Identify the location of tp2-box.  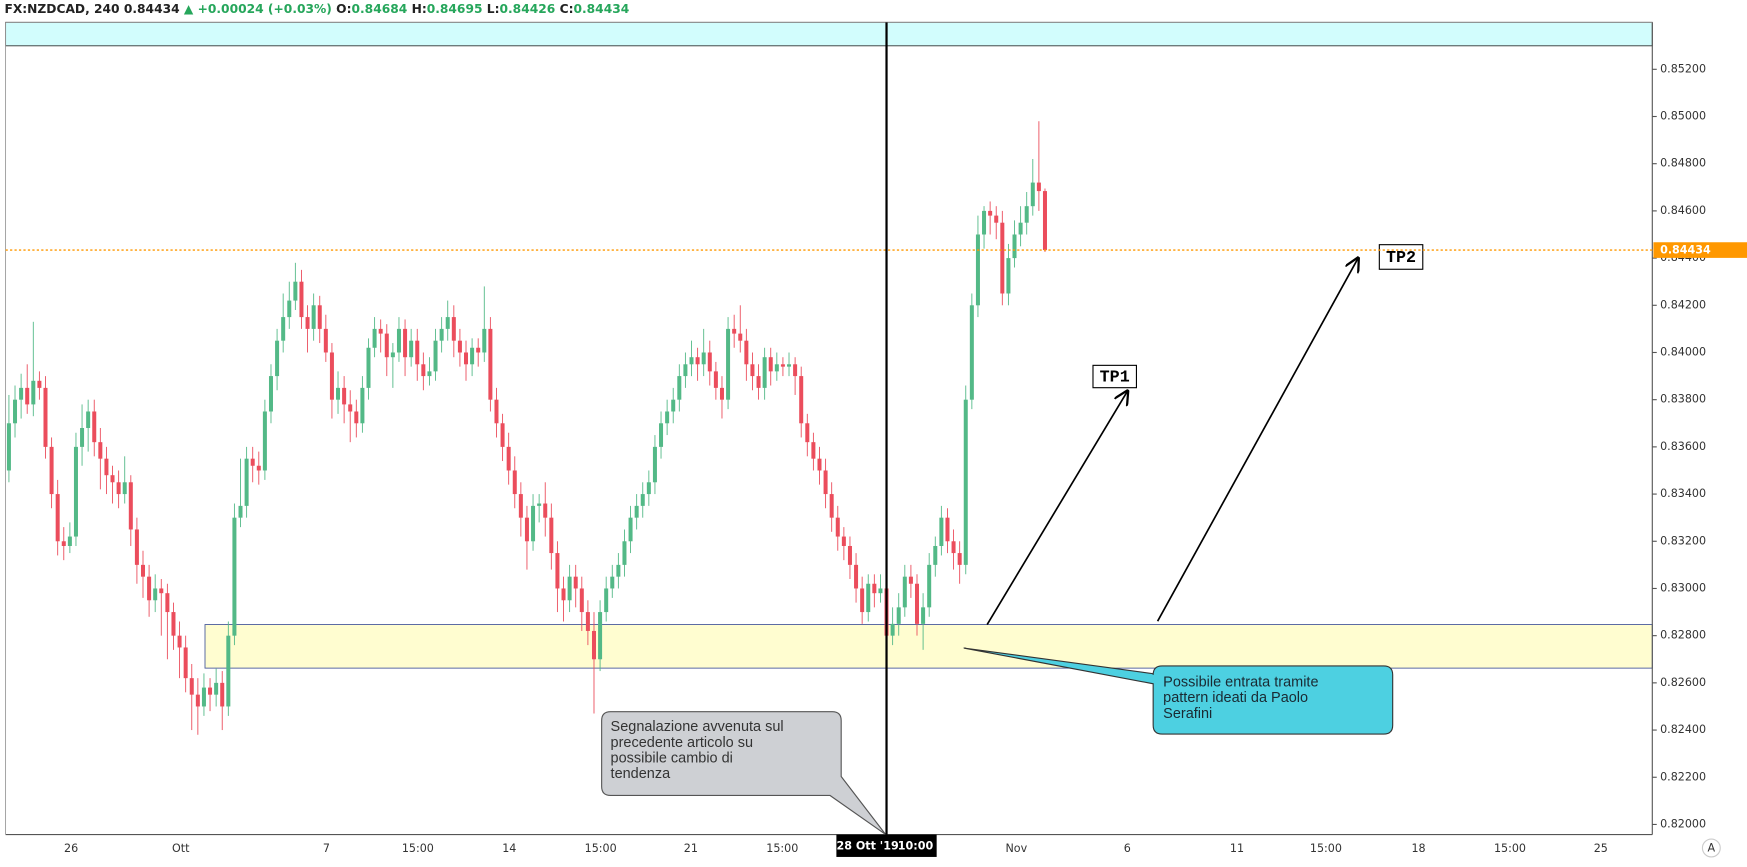
(1401, 257).